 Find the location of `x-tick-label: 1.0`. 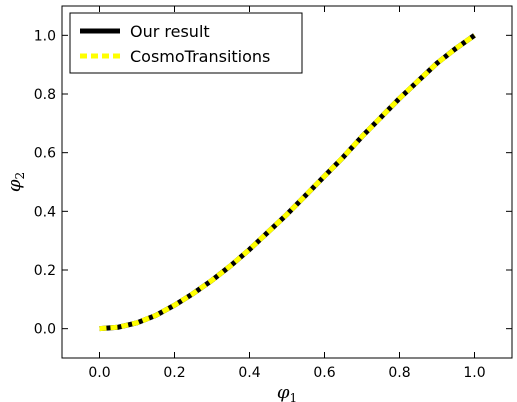

x-tick-label: 1.0 is located at coordinates (474, 373).